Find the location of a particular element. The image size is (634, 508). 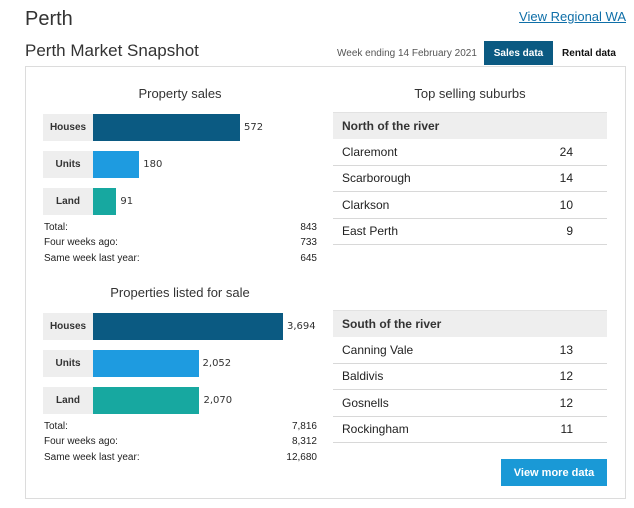

stat-value: 733 is located at coordinates (308, 242).